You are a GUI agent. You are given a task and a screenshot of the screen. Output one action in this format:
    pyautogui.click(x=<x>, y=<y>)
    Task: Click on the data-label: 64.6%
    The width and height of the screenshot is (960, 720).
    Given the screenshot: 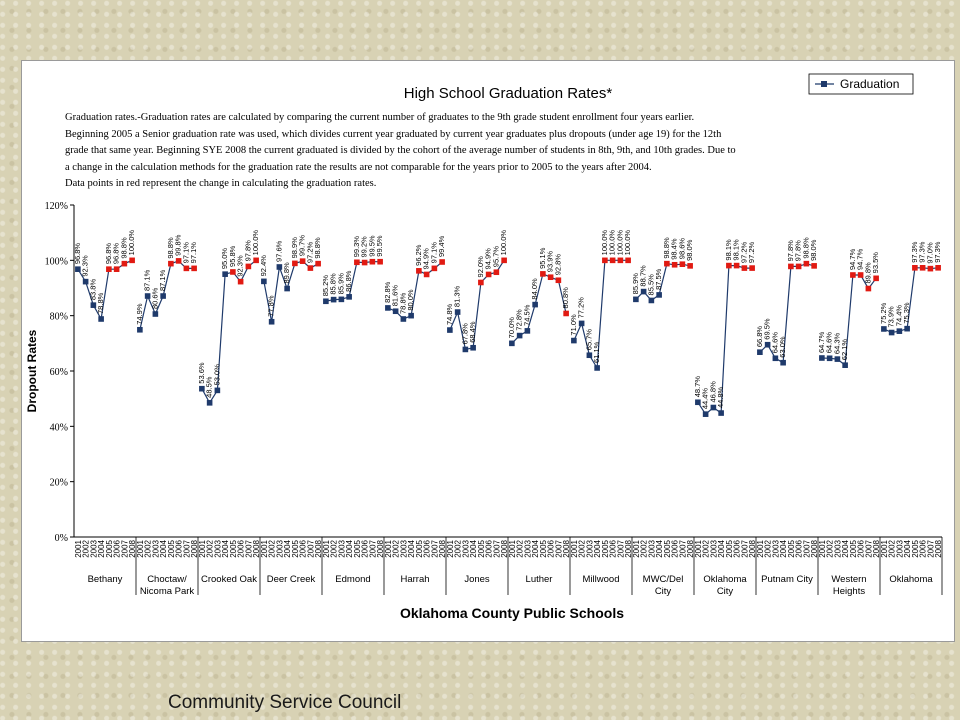 What is the action you would take?
    pyautogui.click(x=829, y=343)
    